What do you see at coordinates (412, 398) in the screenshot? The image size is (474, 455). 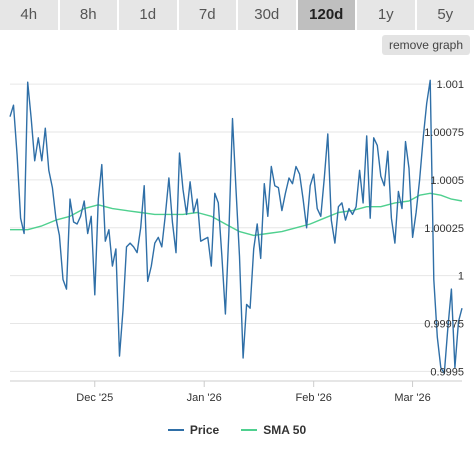 I see `x-tick-label: Mar '26` at bounding box center [412, 398].